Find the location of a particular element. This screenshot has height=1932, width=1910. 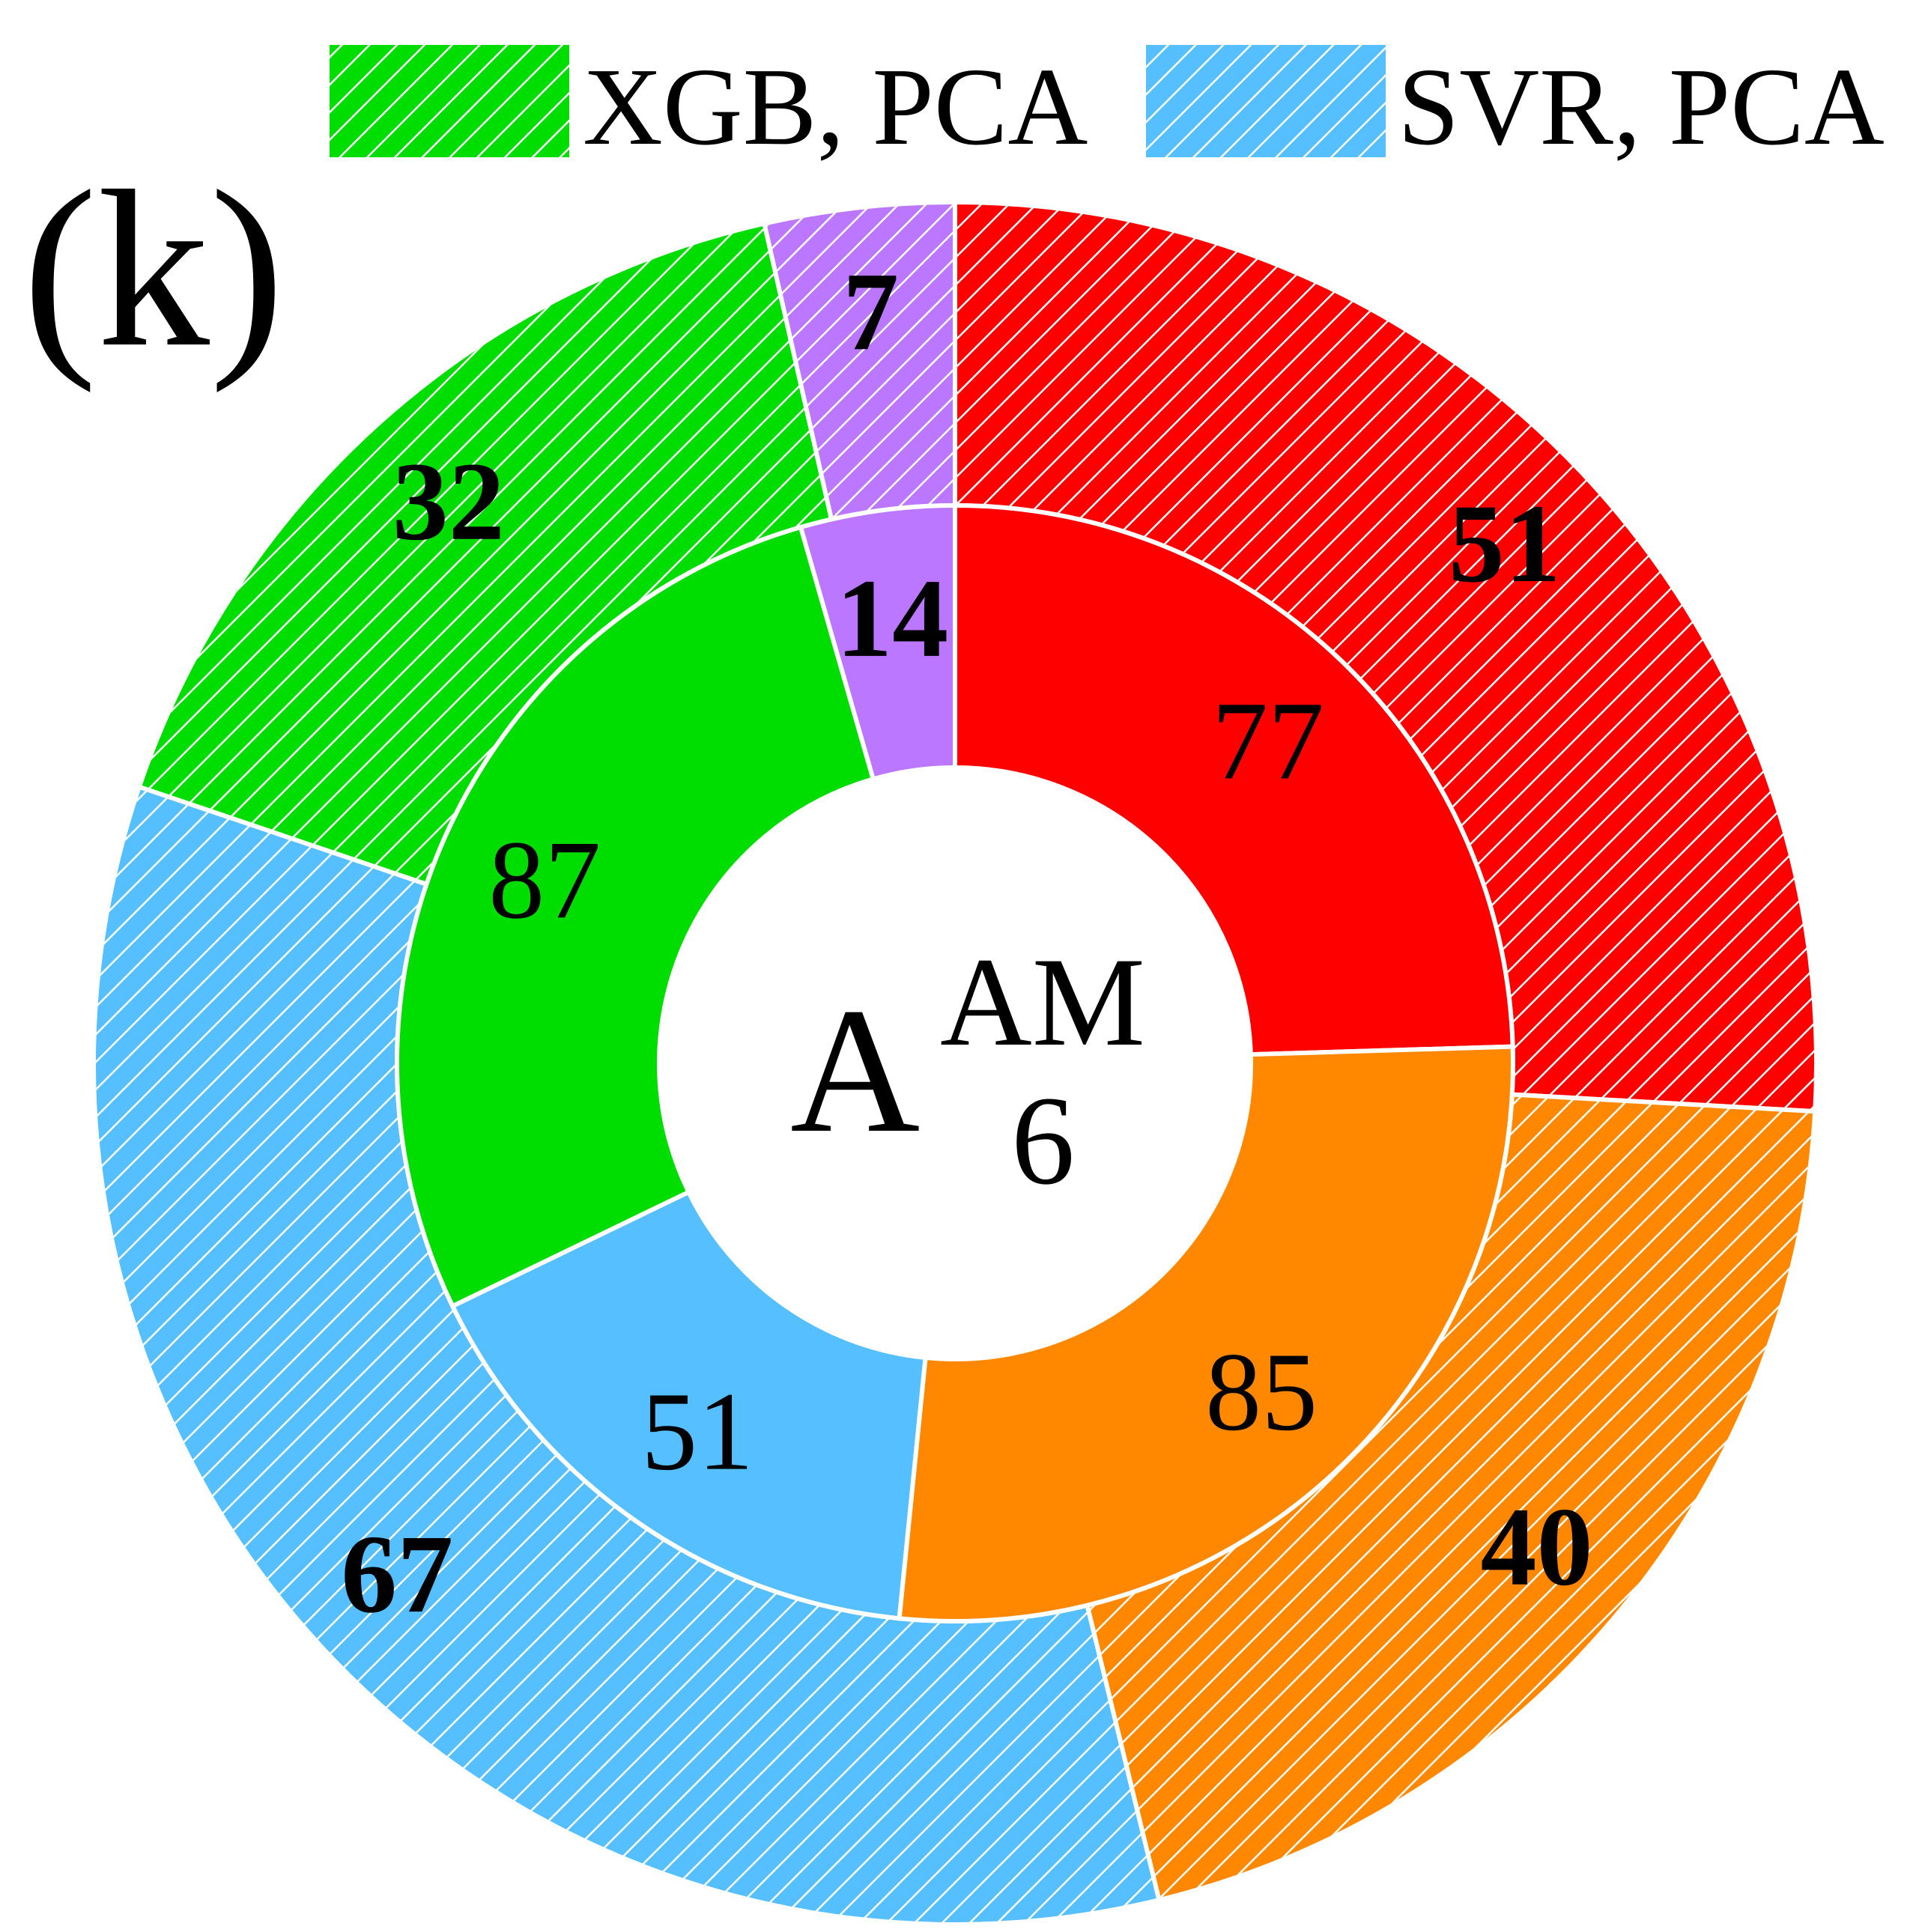

inner-slice-label-2: 51 is located at coordinates (697, 1432).